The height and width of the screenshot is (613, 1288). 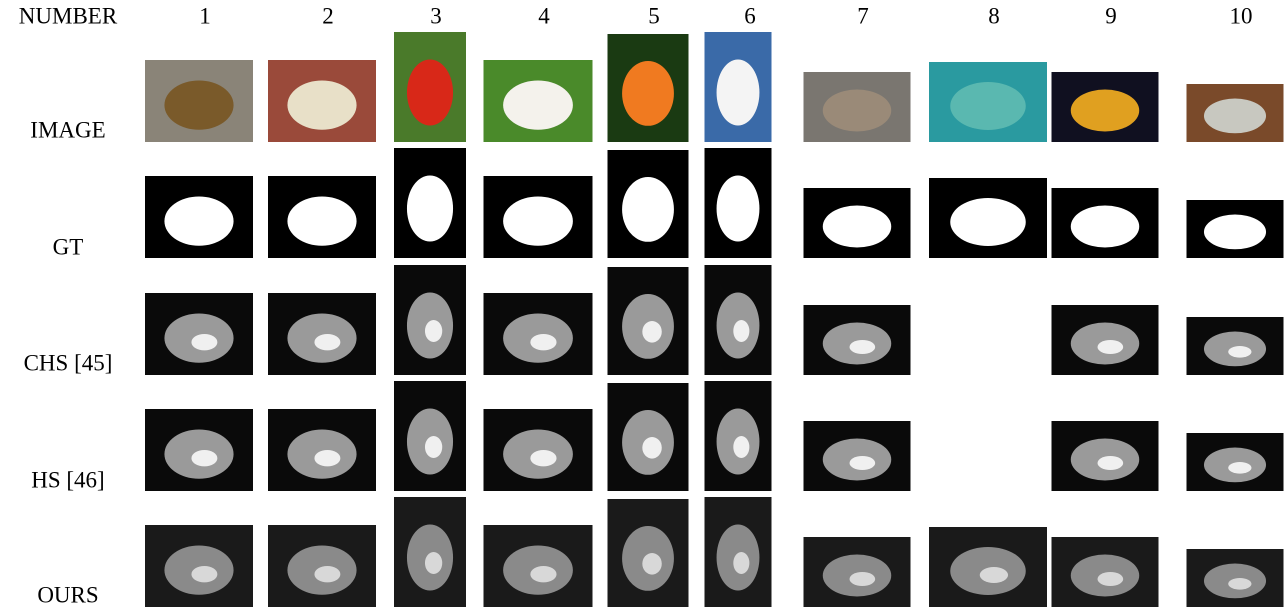 What do you see at coordinates (1241, 15) in the screenshot?
I see `column-number: 10` at bounding box center [1241, 15].